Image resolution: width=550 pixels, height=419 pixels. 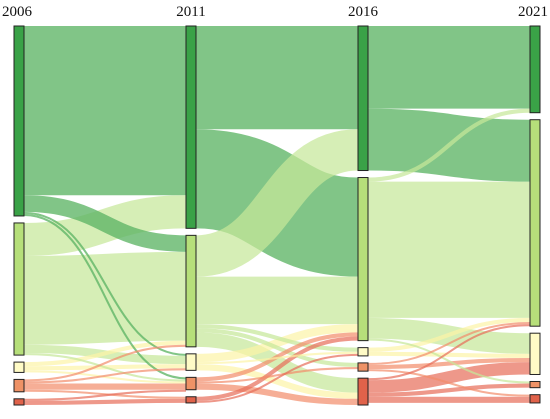 I want to click on flow-2-D-to-3-E, so click(x=449, y=383).